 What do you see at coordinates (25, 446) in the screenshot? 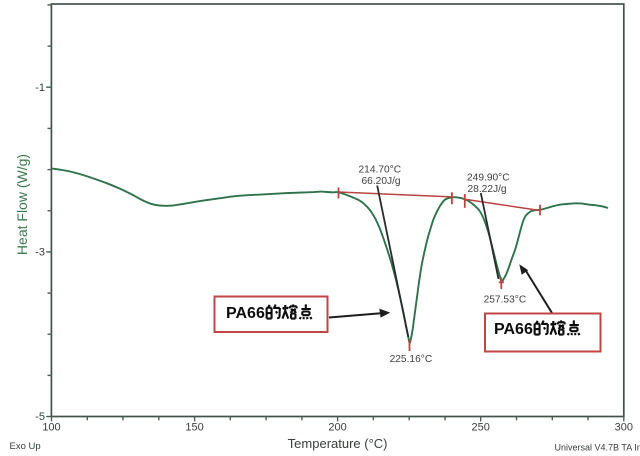
I see `svg-text: Exo Up` at bounding box center [25, 446].